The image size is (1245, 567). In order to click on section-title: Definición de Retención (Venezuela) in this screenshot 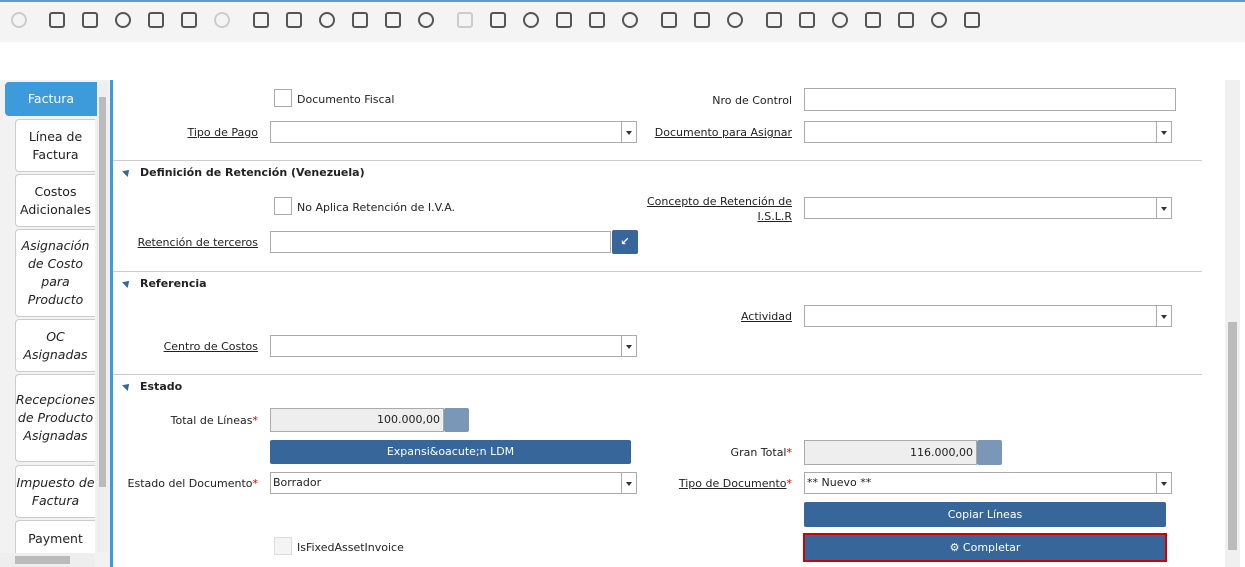, I will do `click(252, 172)`.